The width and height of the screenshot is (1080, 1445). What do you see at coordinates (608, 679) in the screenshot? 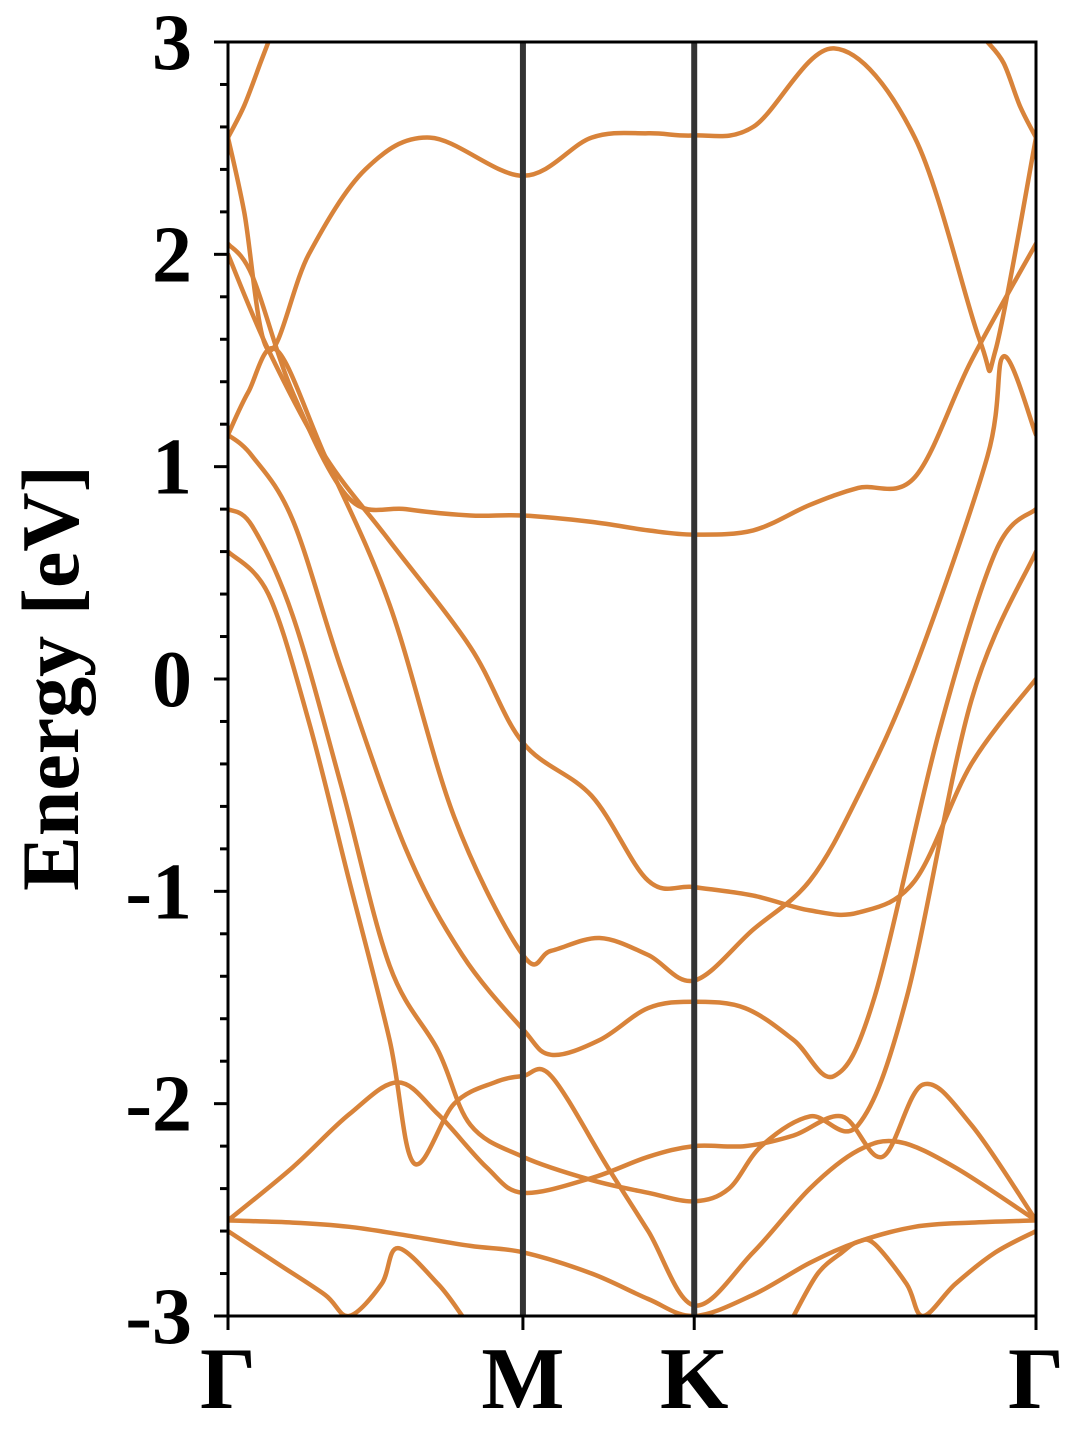
I see `high-symmetry-dividers` at bounding box center [608, 679].